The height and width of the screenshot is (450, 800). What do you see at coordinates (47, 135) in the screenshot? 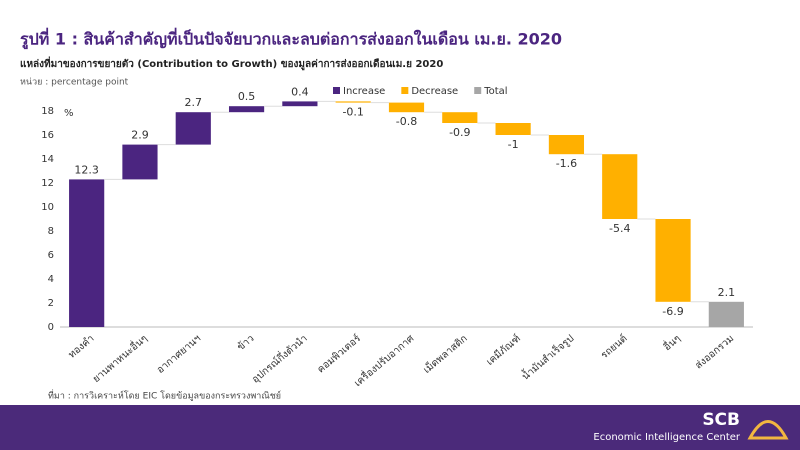
I see `y-tick-label: 16` at bounding box center [47, 135].